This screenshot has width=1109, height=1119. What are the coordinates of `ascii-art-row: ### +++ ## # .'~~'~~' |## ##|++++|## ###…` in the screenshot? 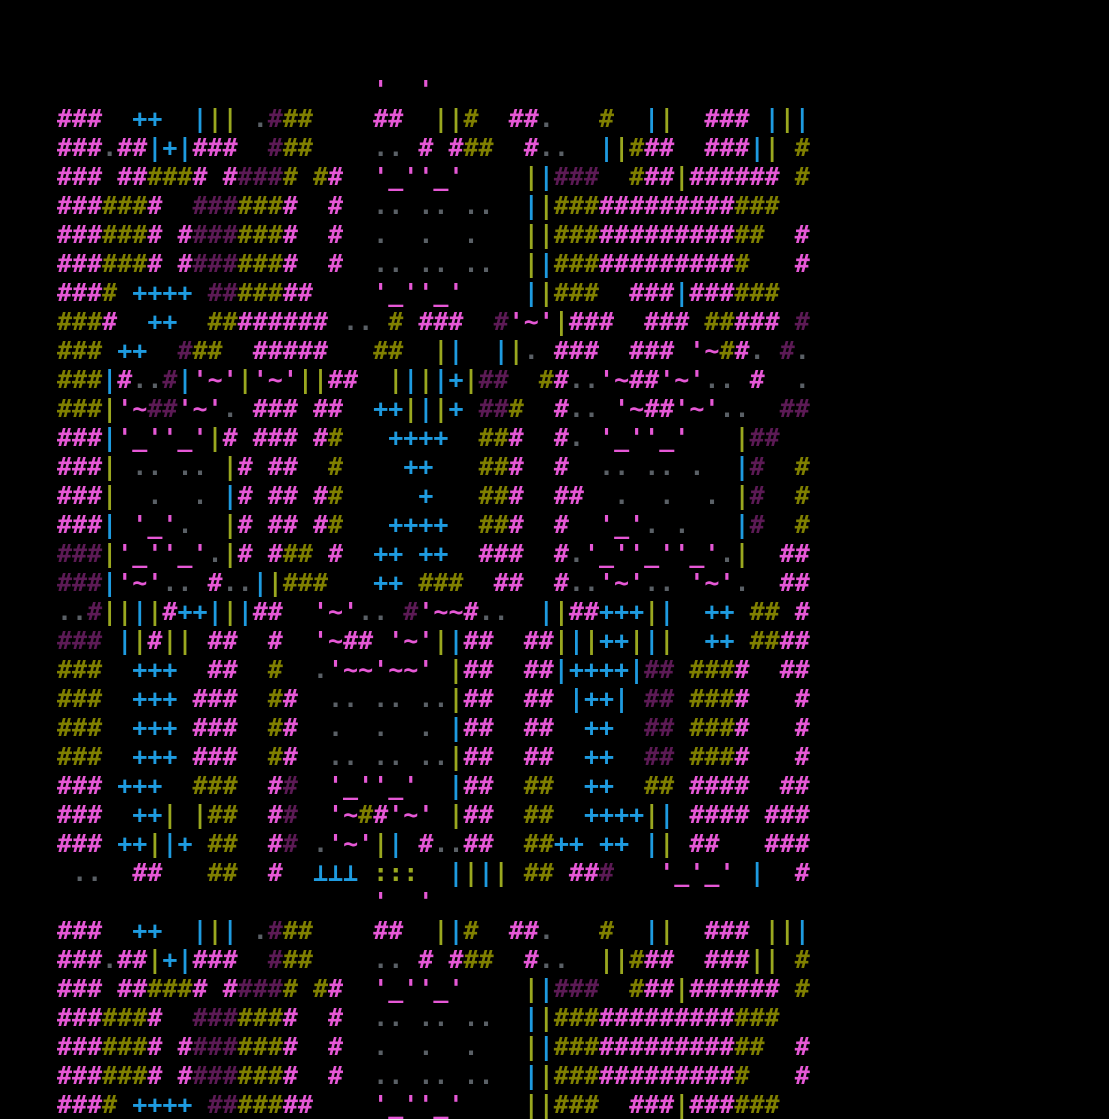 It's located at (433, 669).